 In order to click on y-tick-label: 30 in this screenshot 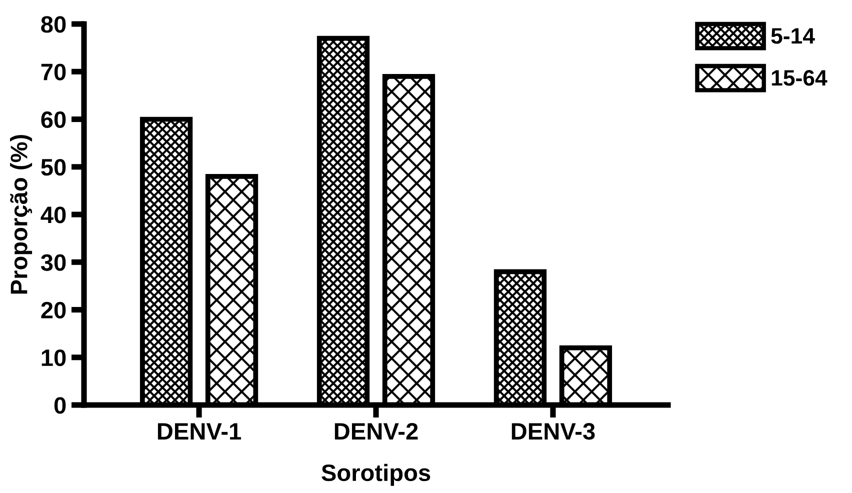, I will do `click(53, 262)`.